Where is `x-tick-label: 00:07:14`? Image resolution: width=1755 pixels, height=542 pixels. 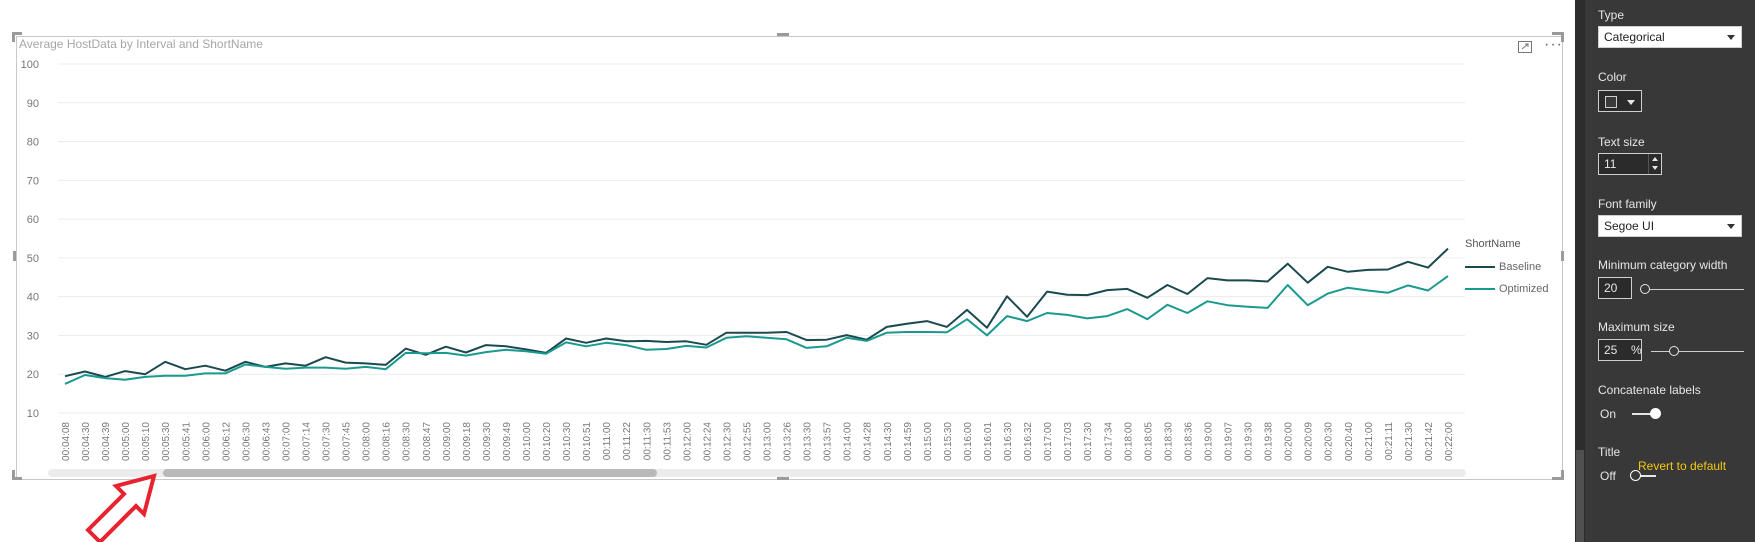 x-tick-label: 00:07:14 is located at coordinates (307, 441).